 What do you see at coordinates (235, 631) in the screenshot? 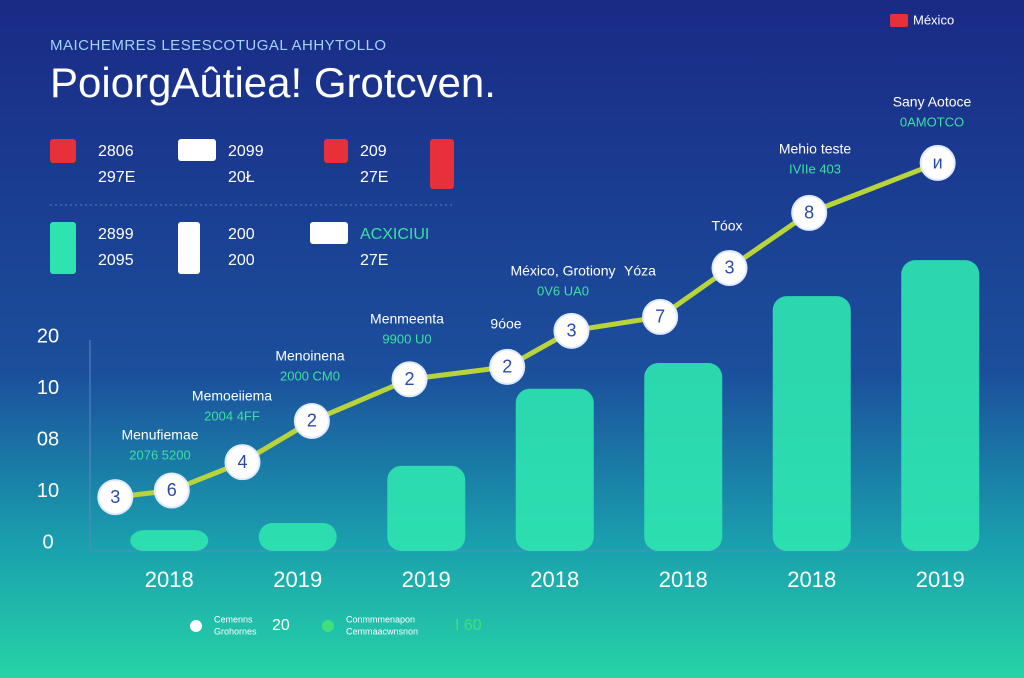
I see `footer-text: Grohornes` at bounding box center [235, 631].